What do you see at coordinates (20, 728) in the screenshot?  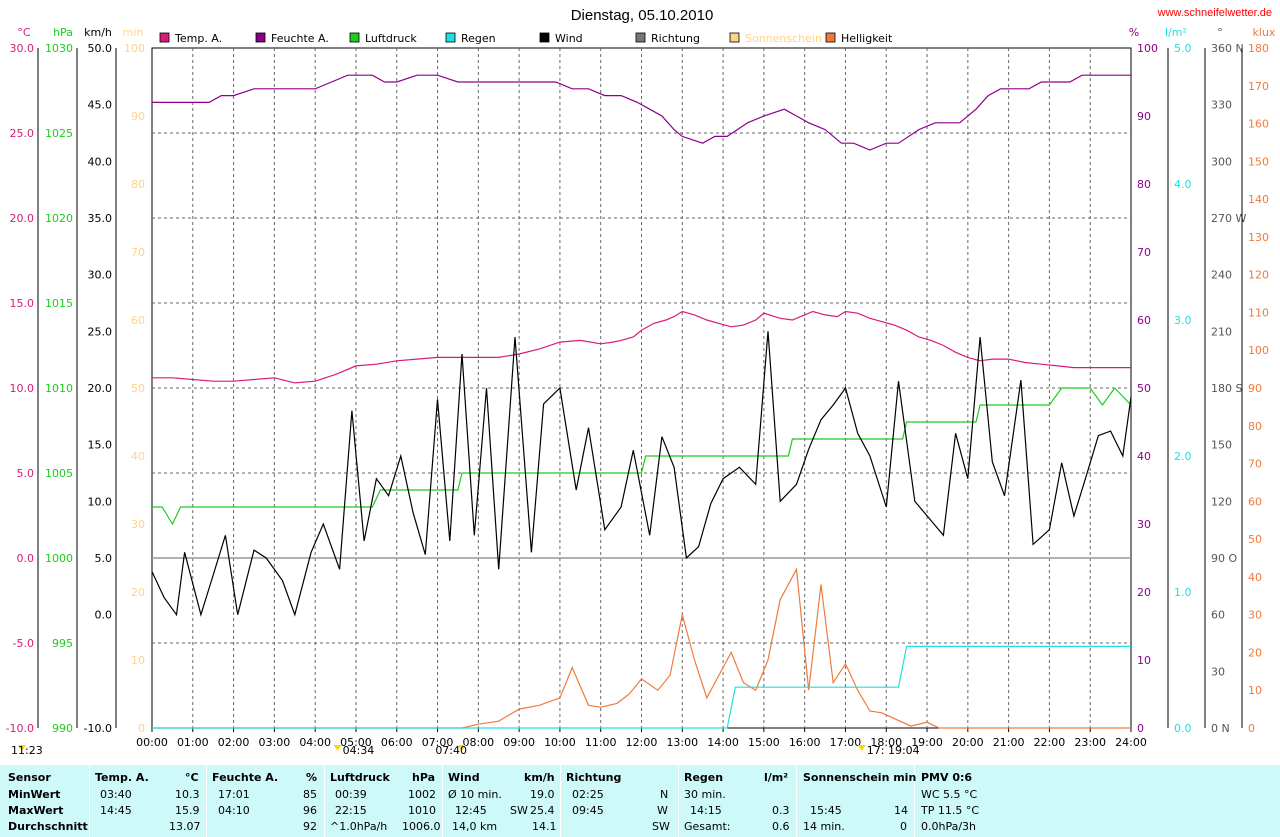 I see `y-tick-label: -10.0` at bounding box center [20, 728].